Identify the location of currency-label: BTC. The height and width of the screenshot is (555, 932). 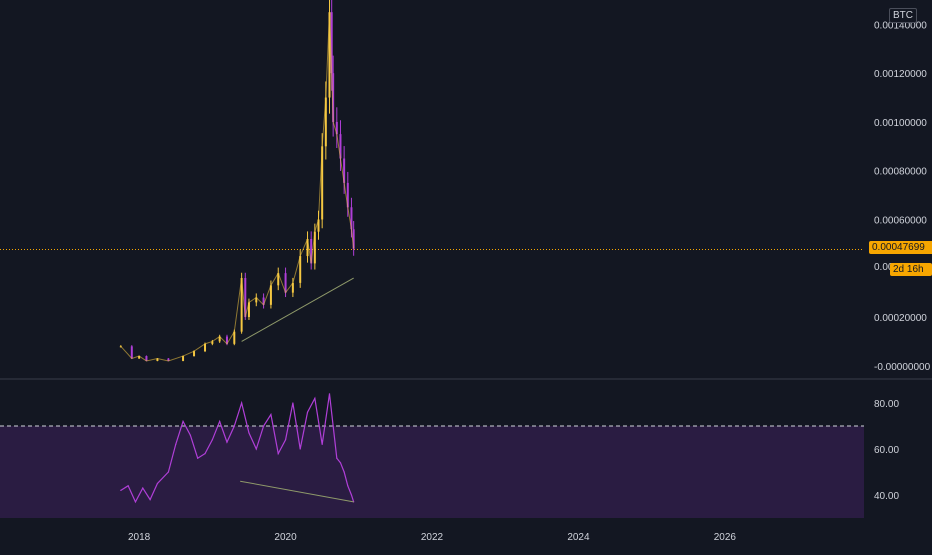
(903, 15).